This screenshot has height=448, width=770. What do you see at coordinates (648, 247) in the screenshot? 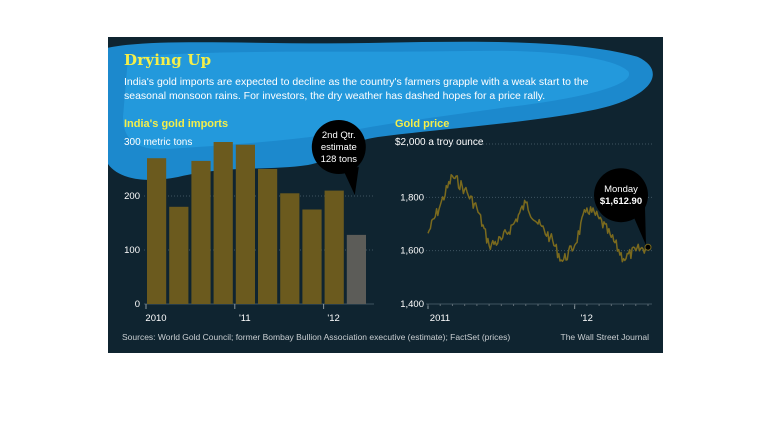
I see `price-endpoint` at bounding box center [648, 247].